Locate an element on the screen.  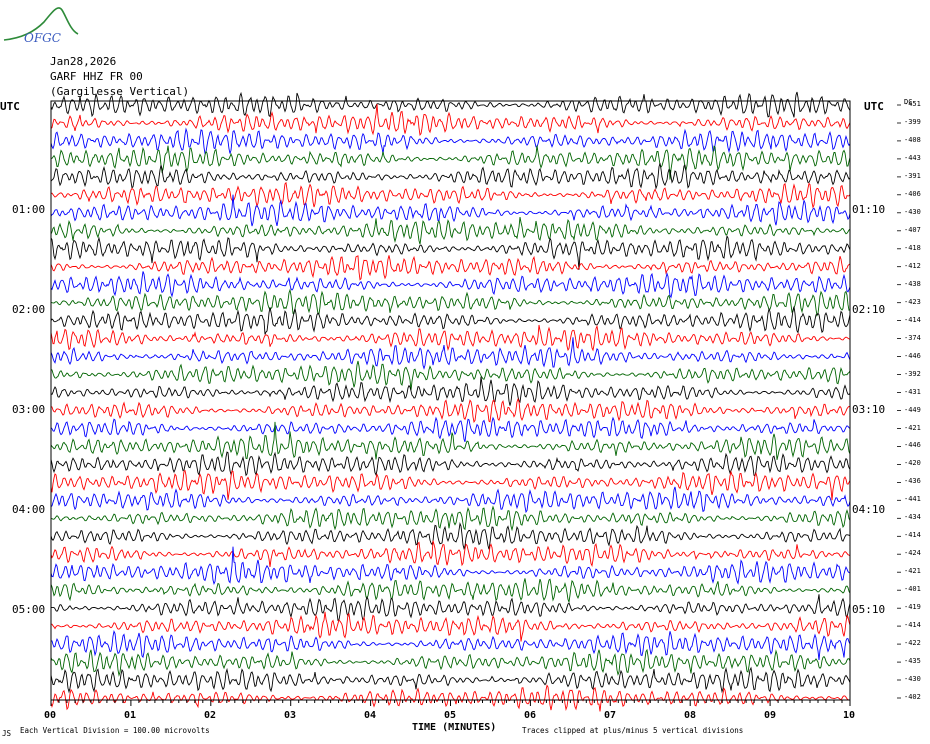
dc-value: -424 is located at coordinates (912, 553).